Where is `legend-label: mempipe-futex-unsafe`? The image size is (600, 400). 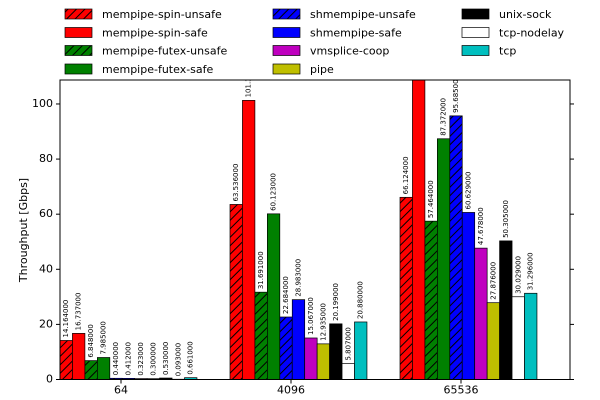
legend-label: mempipe-futex-unsafe is located at coordinates (164, 51).